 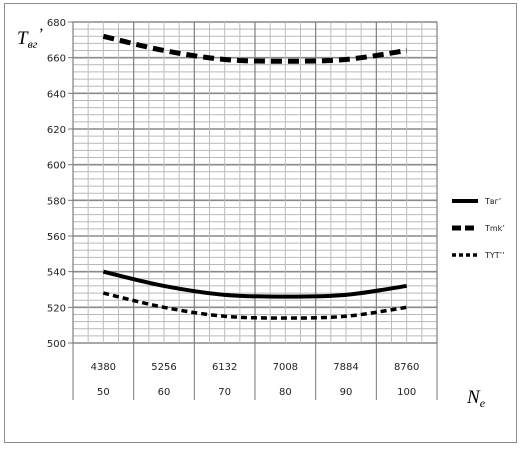 I want to click on x-tick-label-row2: 90, so click(x=346, y=392).